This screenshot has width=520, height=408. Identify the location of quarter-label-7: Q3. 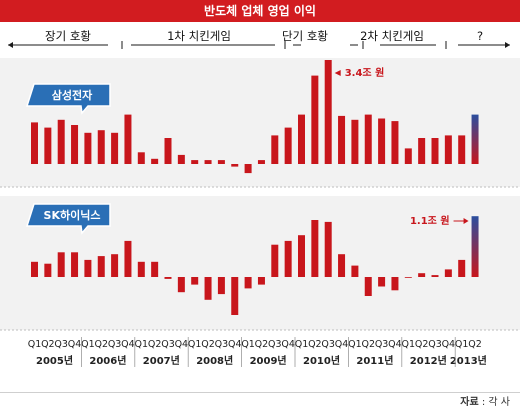
(115, 344).